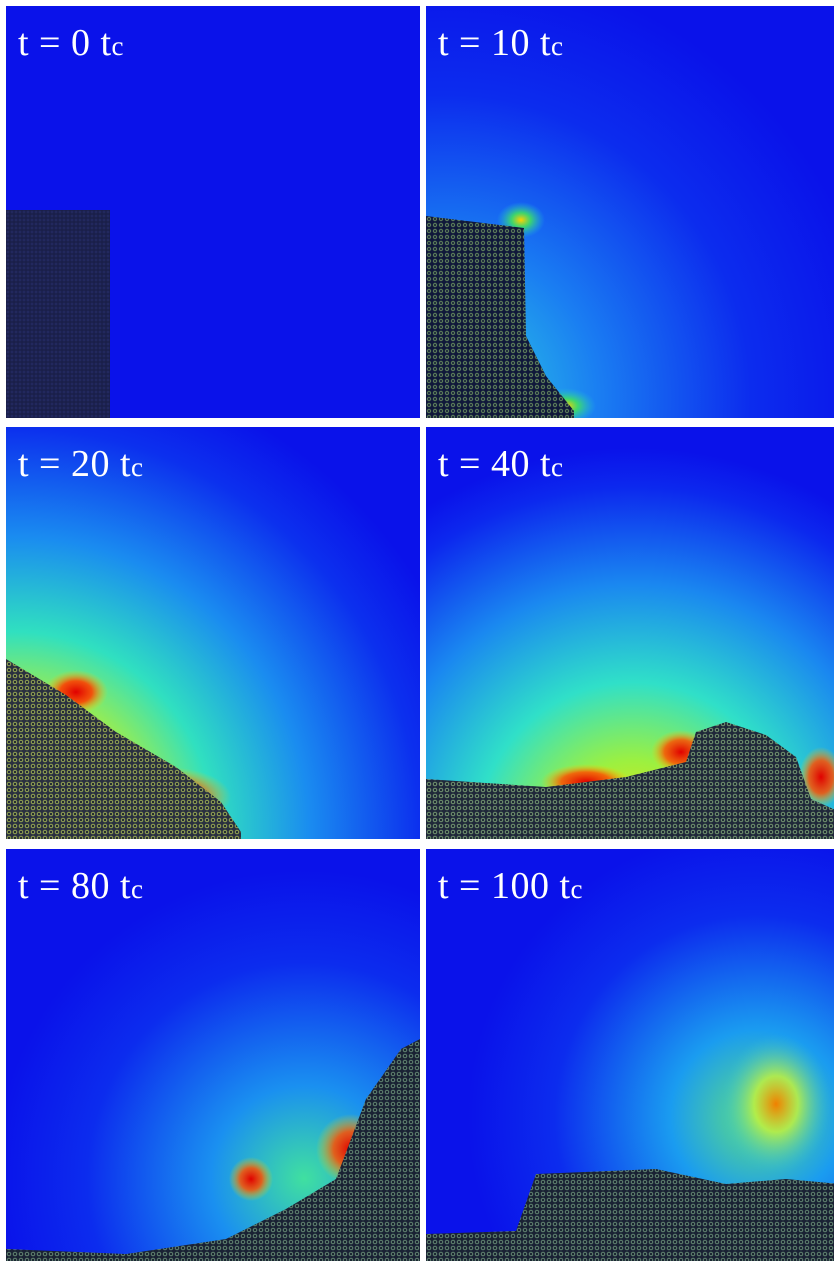 The image size is (834, 1262). What do you see at coordinates (630, 780) in the screenshot?
I see `particle-bed` at bounding box center [630, 780].